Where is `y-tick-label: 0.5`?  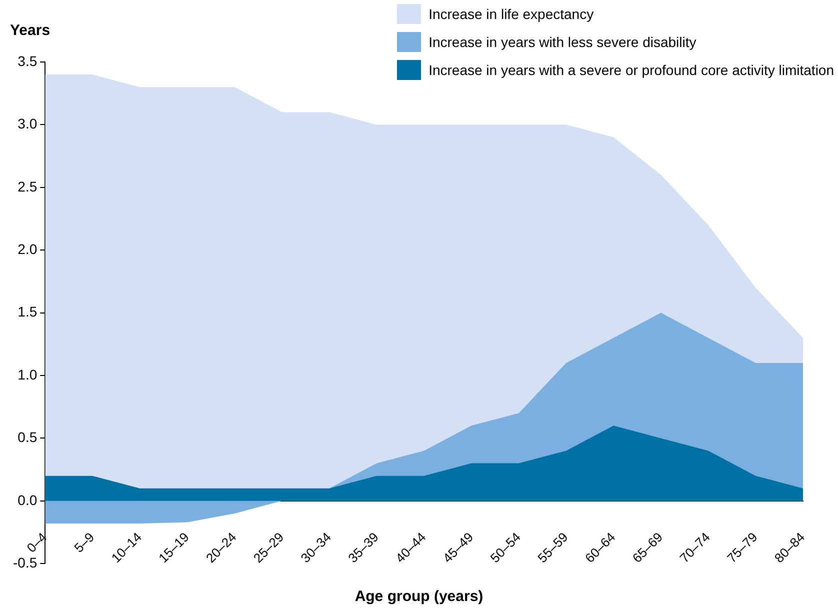 y-tick-label: 0.5 is located at coordinates (28, 437).